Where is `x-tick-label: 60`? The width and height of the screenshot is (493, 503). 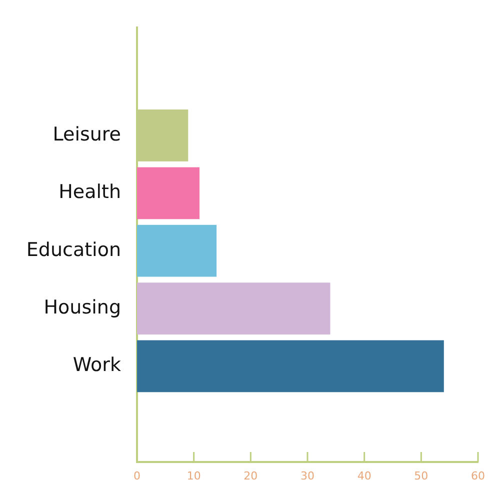 x-tick-label: 60 is located at coordinates (478, 475).